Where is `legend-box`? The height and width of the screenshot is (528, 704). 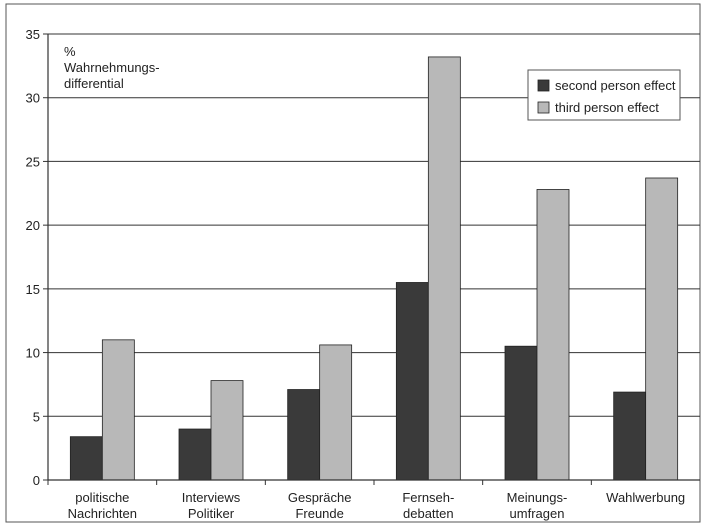 legend-box is located at coordinates (604, 95).